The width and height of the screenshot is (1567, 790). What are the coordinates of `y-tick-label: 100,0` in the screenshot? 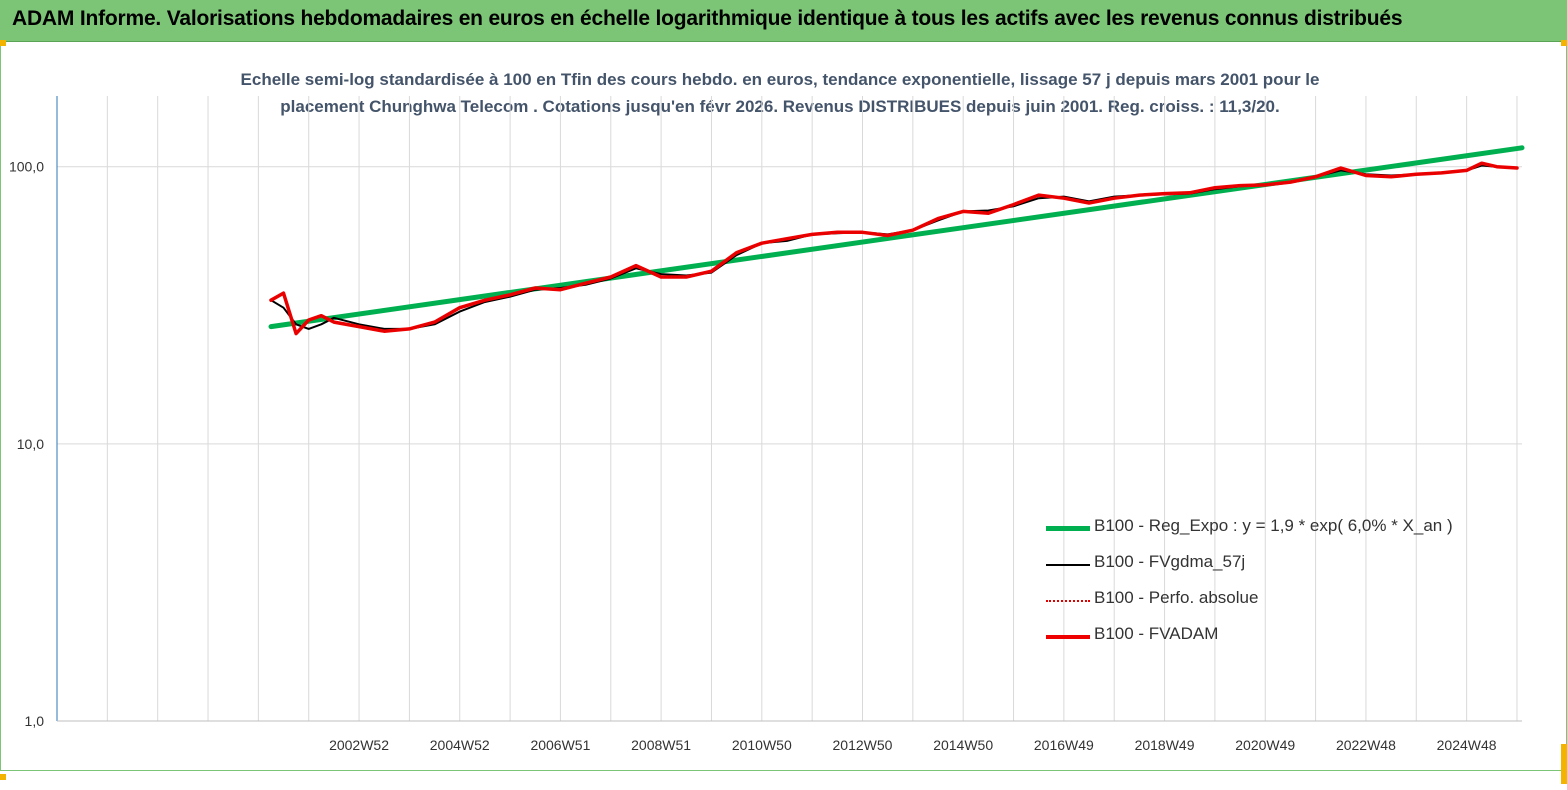 It's located at (26, 167).